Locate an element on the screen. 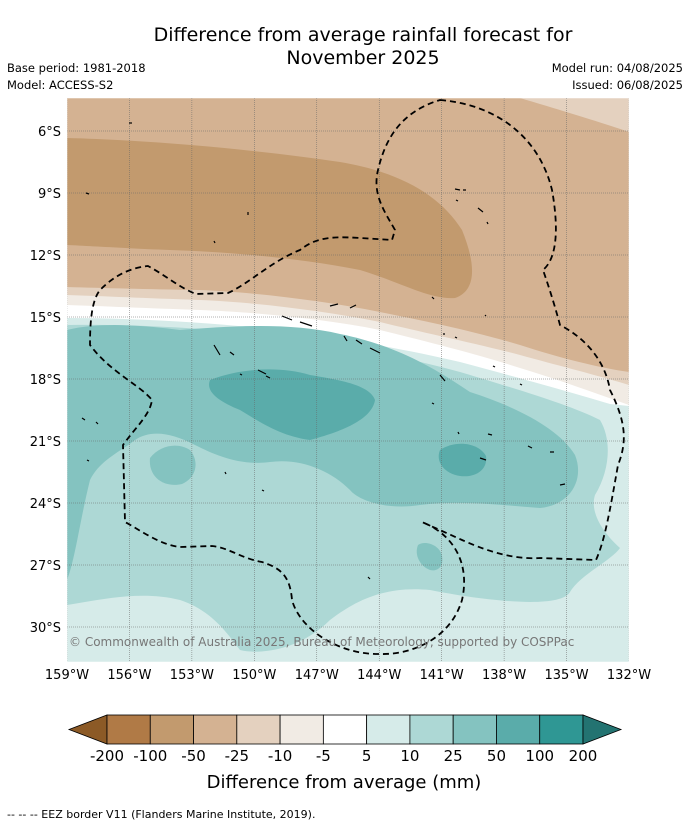 The image size is (690, 827). latitude-tick-label: 21°S is located at coordinates (45, 442).